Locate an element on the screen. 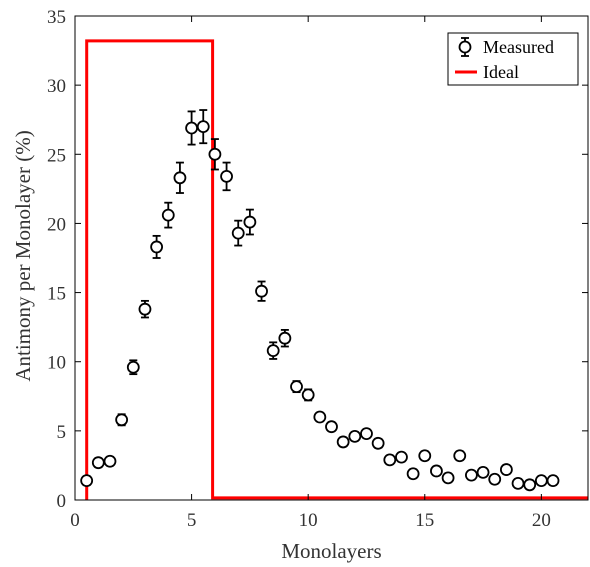  legend: Measured Ideal is located at coordinates (513, 59).